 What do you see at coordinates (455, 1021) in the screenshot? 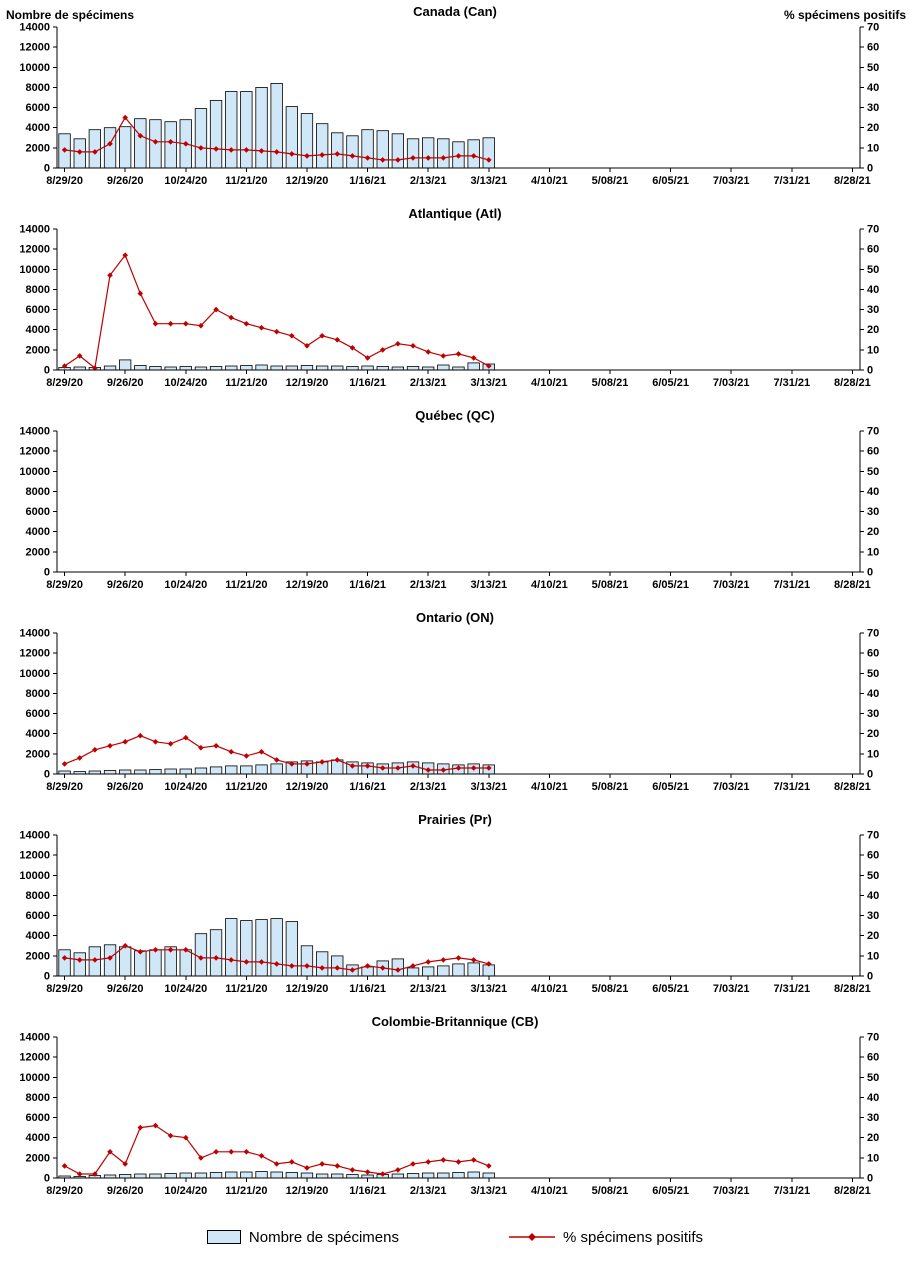
I see `chart-title-colombie-britannique: Colombie-Britannique (CB)` at bounding box center [455, 1021].